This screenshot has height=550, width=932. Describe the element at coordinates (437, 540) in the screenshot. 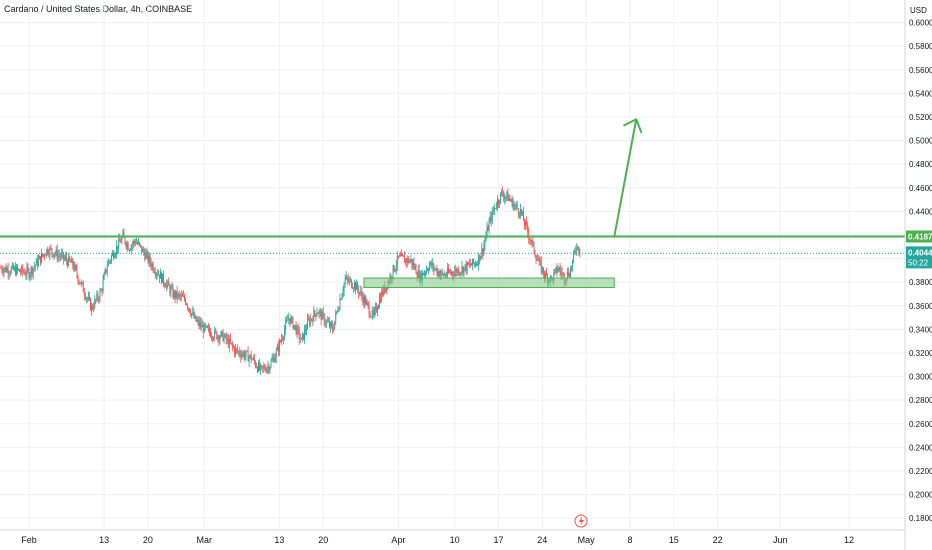

I see `time-axis: Feb 13 20 Mar 13 20 Apr 10 17 24 May 8 15 22 Jun 12` at that location.